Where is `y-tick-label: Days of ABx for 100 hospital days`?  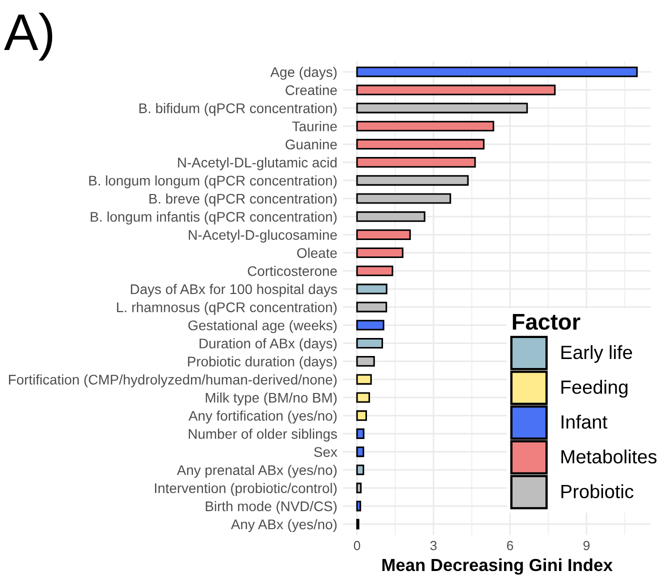
y-tick-label: Days of ABx for 100 hospital days is located at coordinates (233, 290).